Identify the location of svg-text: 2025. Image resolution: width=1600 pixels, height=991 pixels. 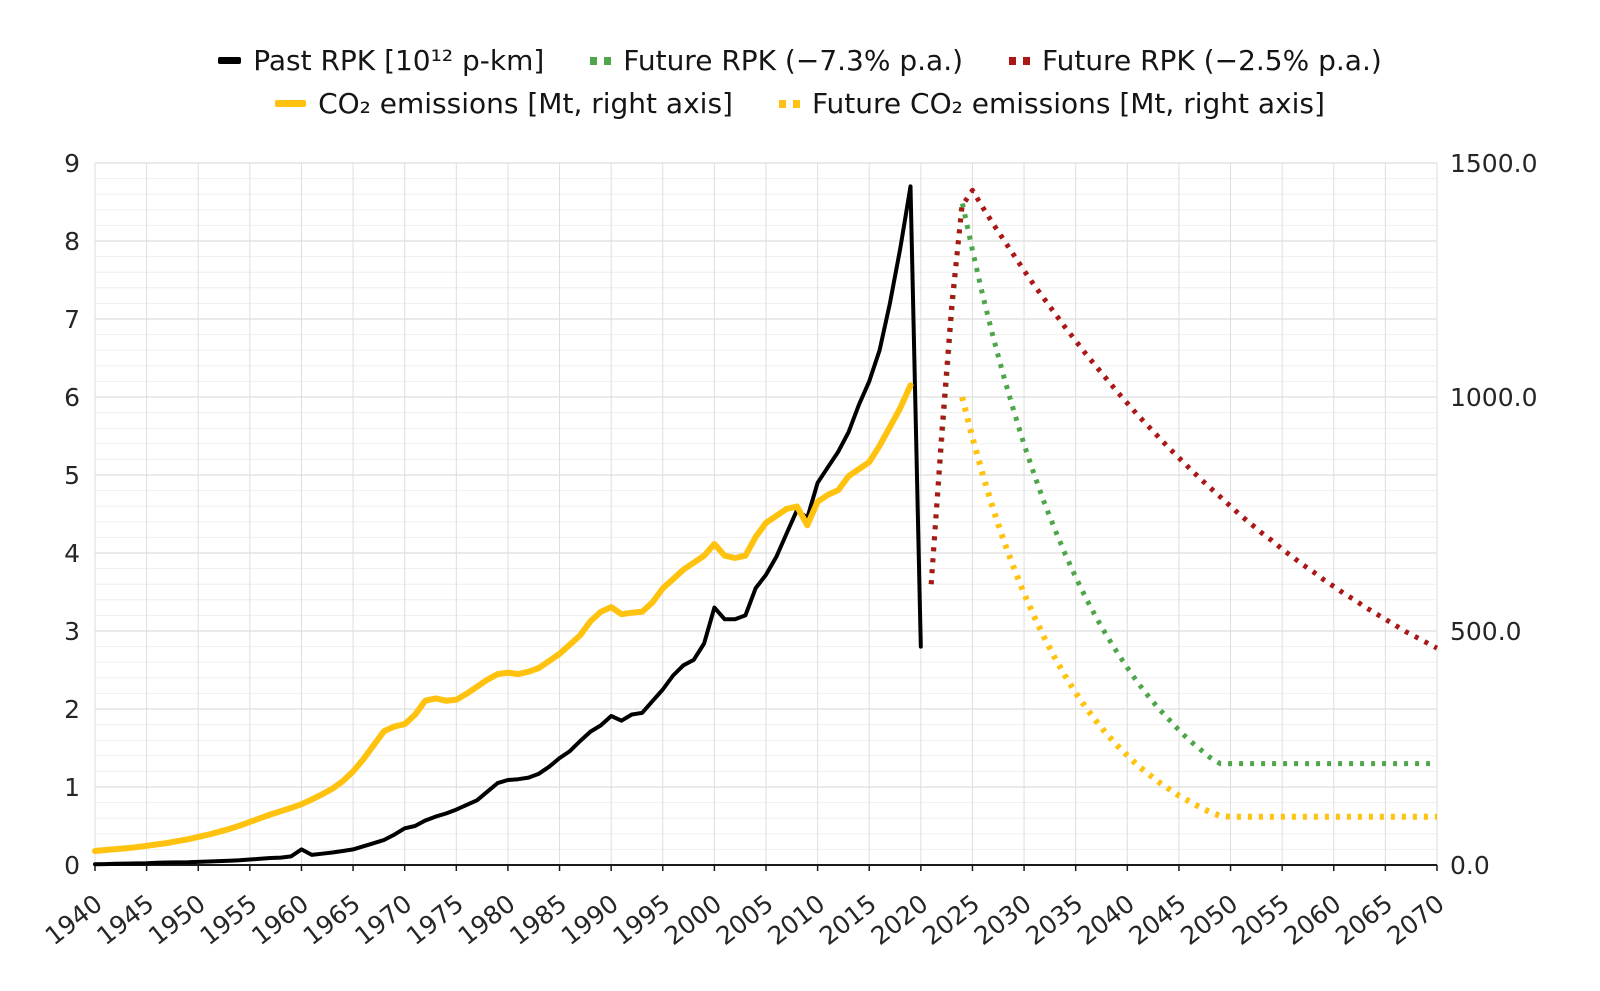
(951, 920).